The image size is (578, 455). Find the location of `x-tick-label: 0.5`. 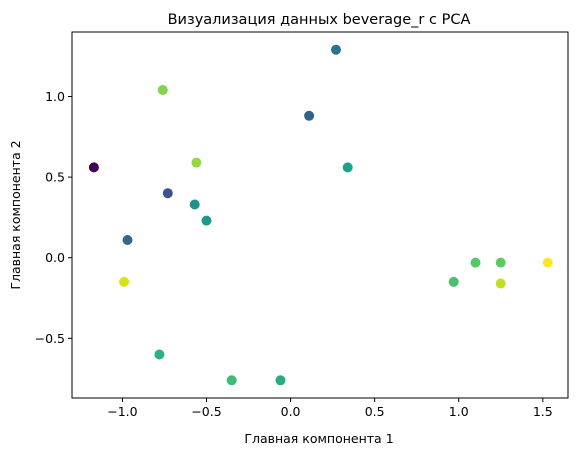

x-tick-label: 0.5 is located at coordinates (375, 411).